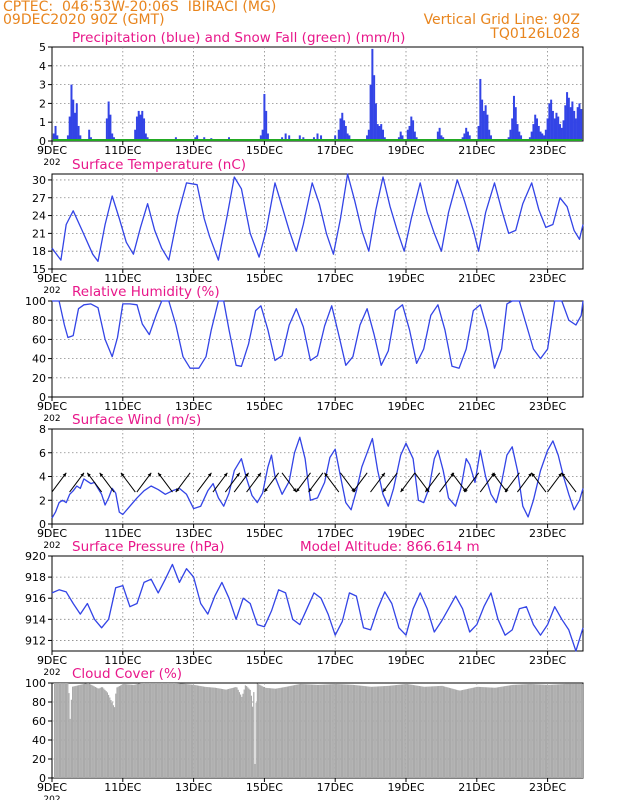 The image size is (618, 800). I want to click on x-tick-label: 11DEC, so click(122, 660).